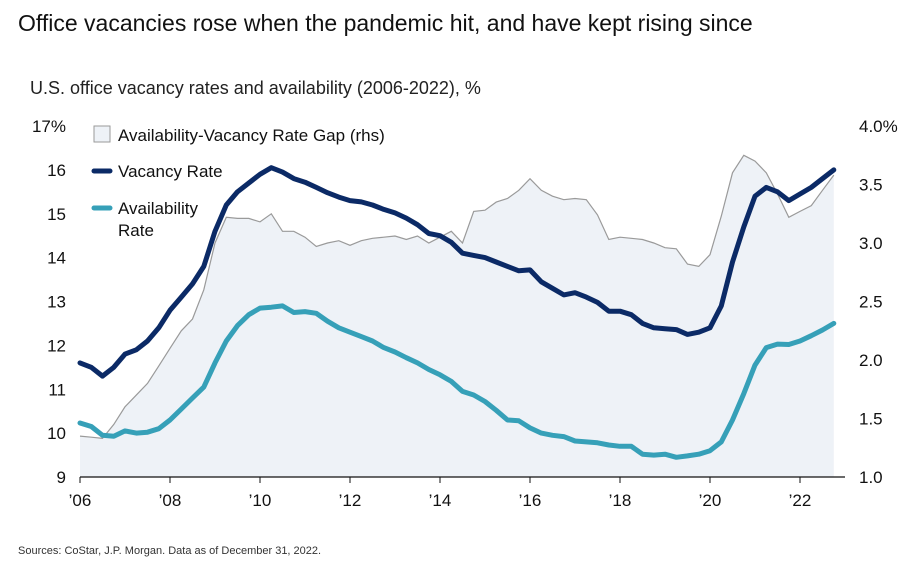 Image resolution: width=917 pixels, height=569 pixels. Describe the element at coordinates (170, 171) in the screenshot. I see `legend-vacancy-label: Vacancy Rate` at that location.